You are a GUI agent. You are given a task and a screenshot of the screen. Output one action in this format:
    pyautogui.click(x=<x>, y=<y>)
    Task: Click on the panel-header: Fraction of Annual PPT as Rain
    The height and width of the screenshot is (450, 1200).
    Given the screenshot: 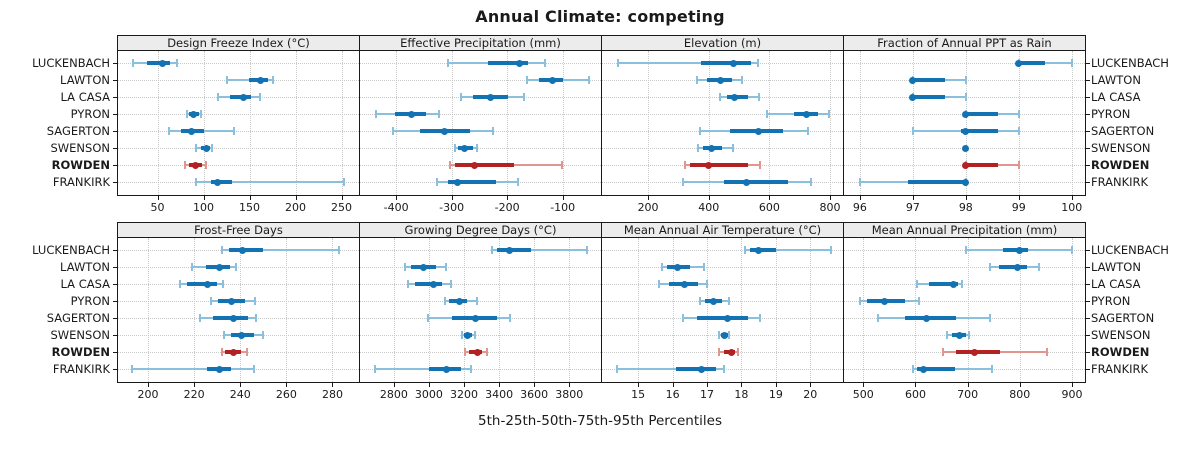 What is the action you would take?
    pyautogui.click(x=964, y=43)
    